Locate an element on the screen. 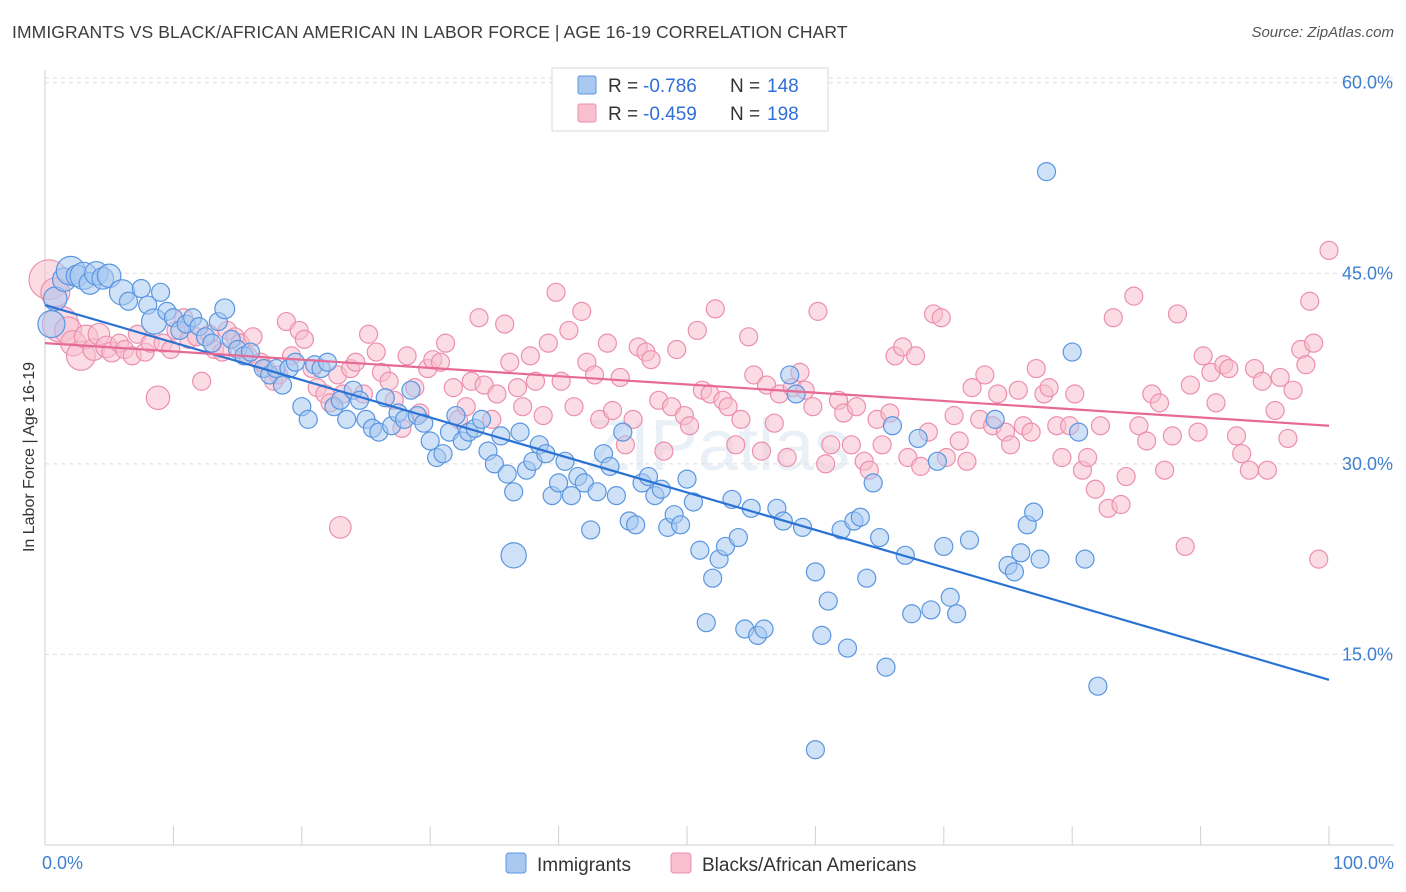 The height and width of the screenshot is (892, 1406). legend-n-label-pink: N = is located at coordinates (745, 114).